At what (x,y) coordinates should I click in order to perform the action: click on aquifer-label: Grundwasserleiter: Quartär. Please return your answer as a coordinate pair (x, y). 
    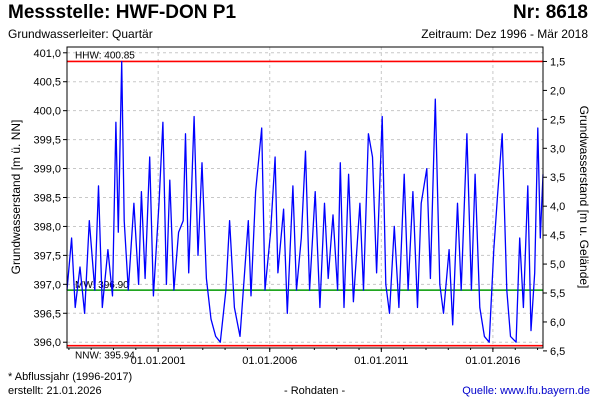
    Looking at the image, I should click on (80, 34).